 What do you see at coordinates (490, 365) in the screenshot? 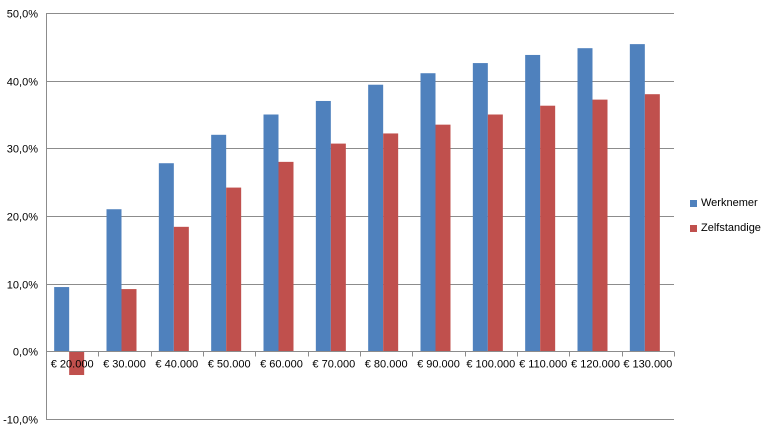
I see `x-tick-label: € 100.000` at bounding box center [490, 365].